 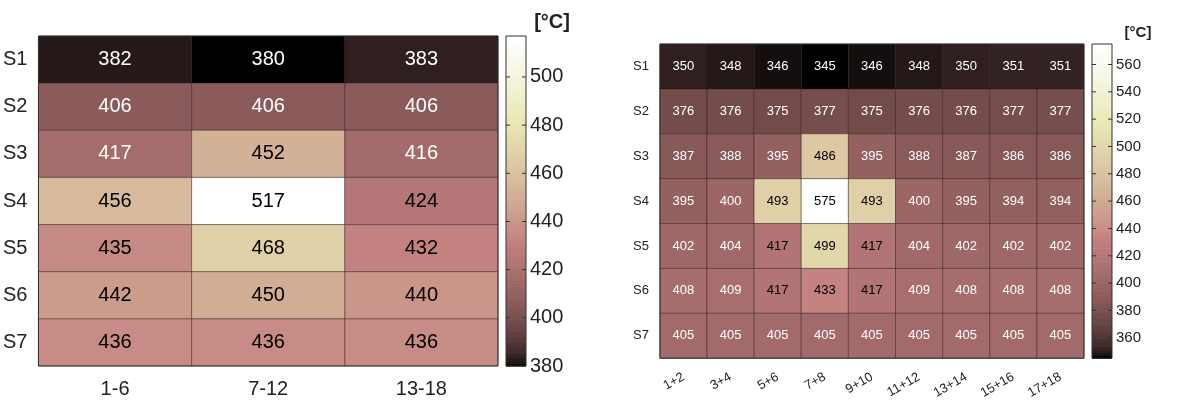 I want to click on color-bar-label: 460, so click(x=1129, y=200).